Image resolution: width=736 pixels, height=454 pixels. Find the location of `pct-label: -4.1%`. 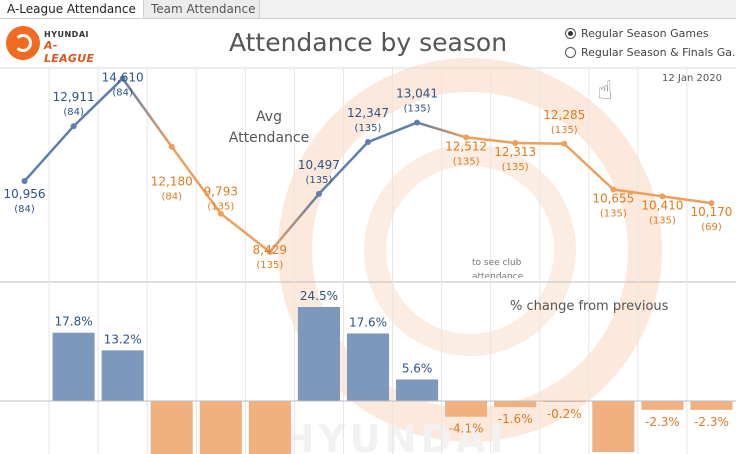

pct-label: -4.1% is located at coordinates (466, 429).